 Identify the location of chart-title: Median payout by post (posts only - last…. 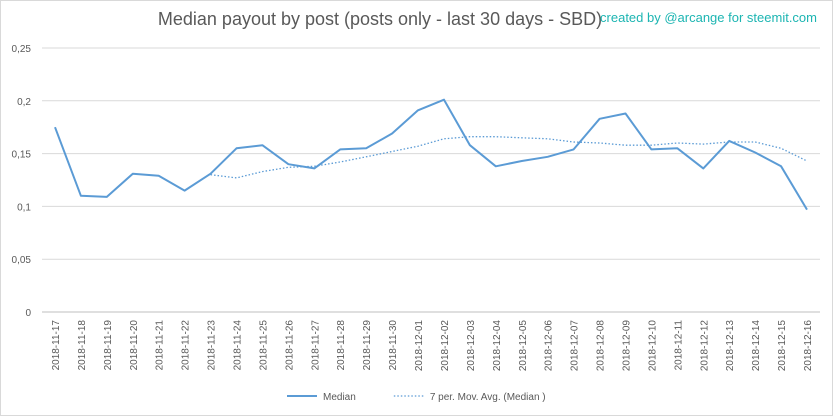
(380, 19).